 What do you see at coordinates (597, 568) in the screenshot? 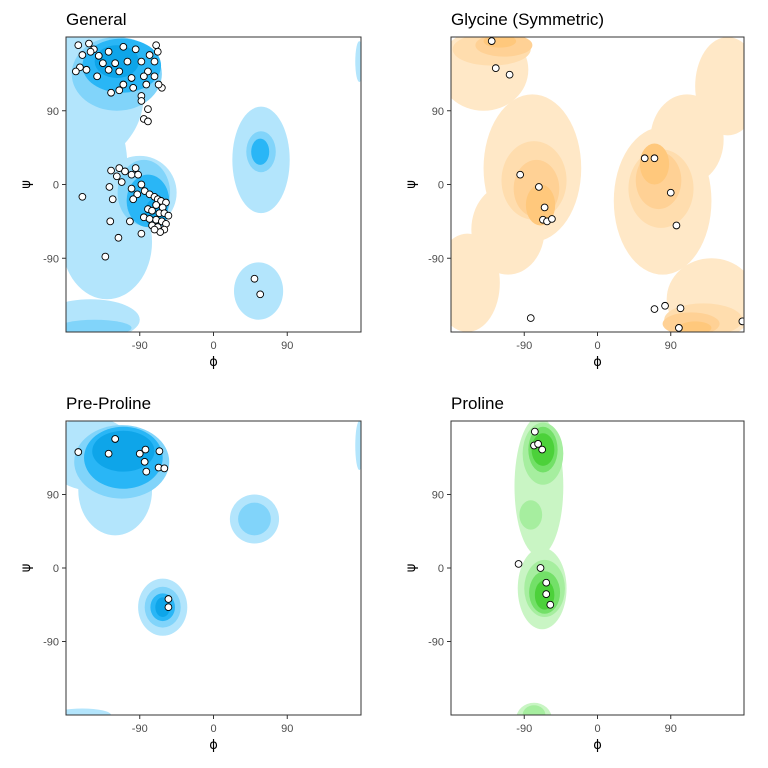
I see `plot-background` at bounding box center [597, 568].